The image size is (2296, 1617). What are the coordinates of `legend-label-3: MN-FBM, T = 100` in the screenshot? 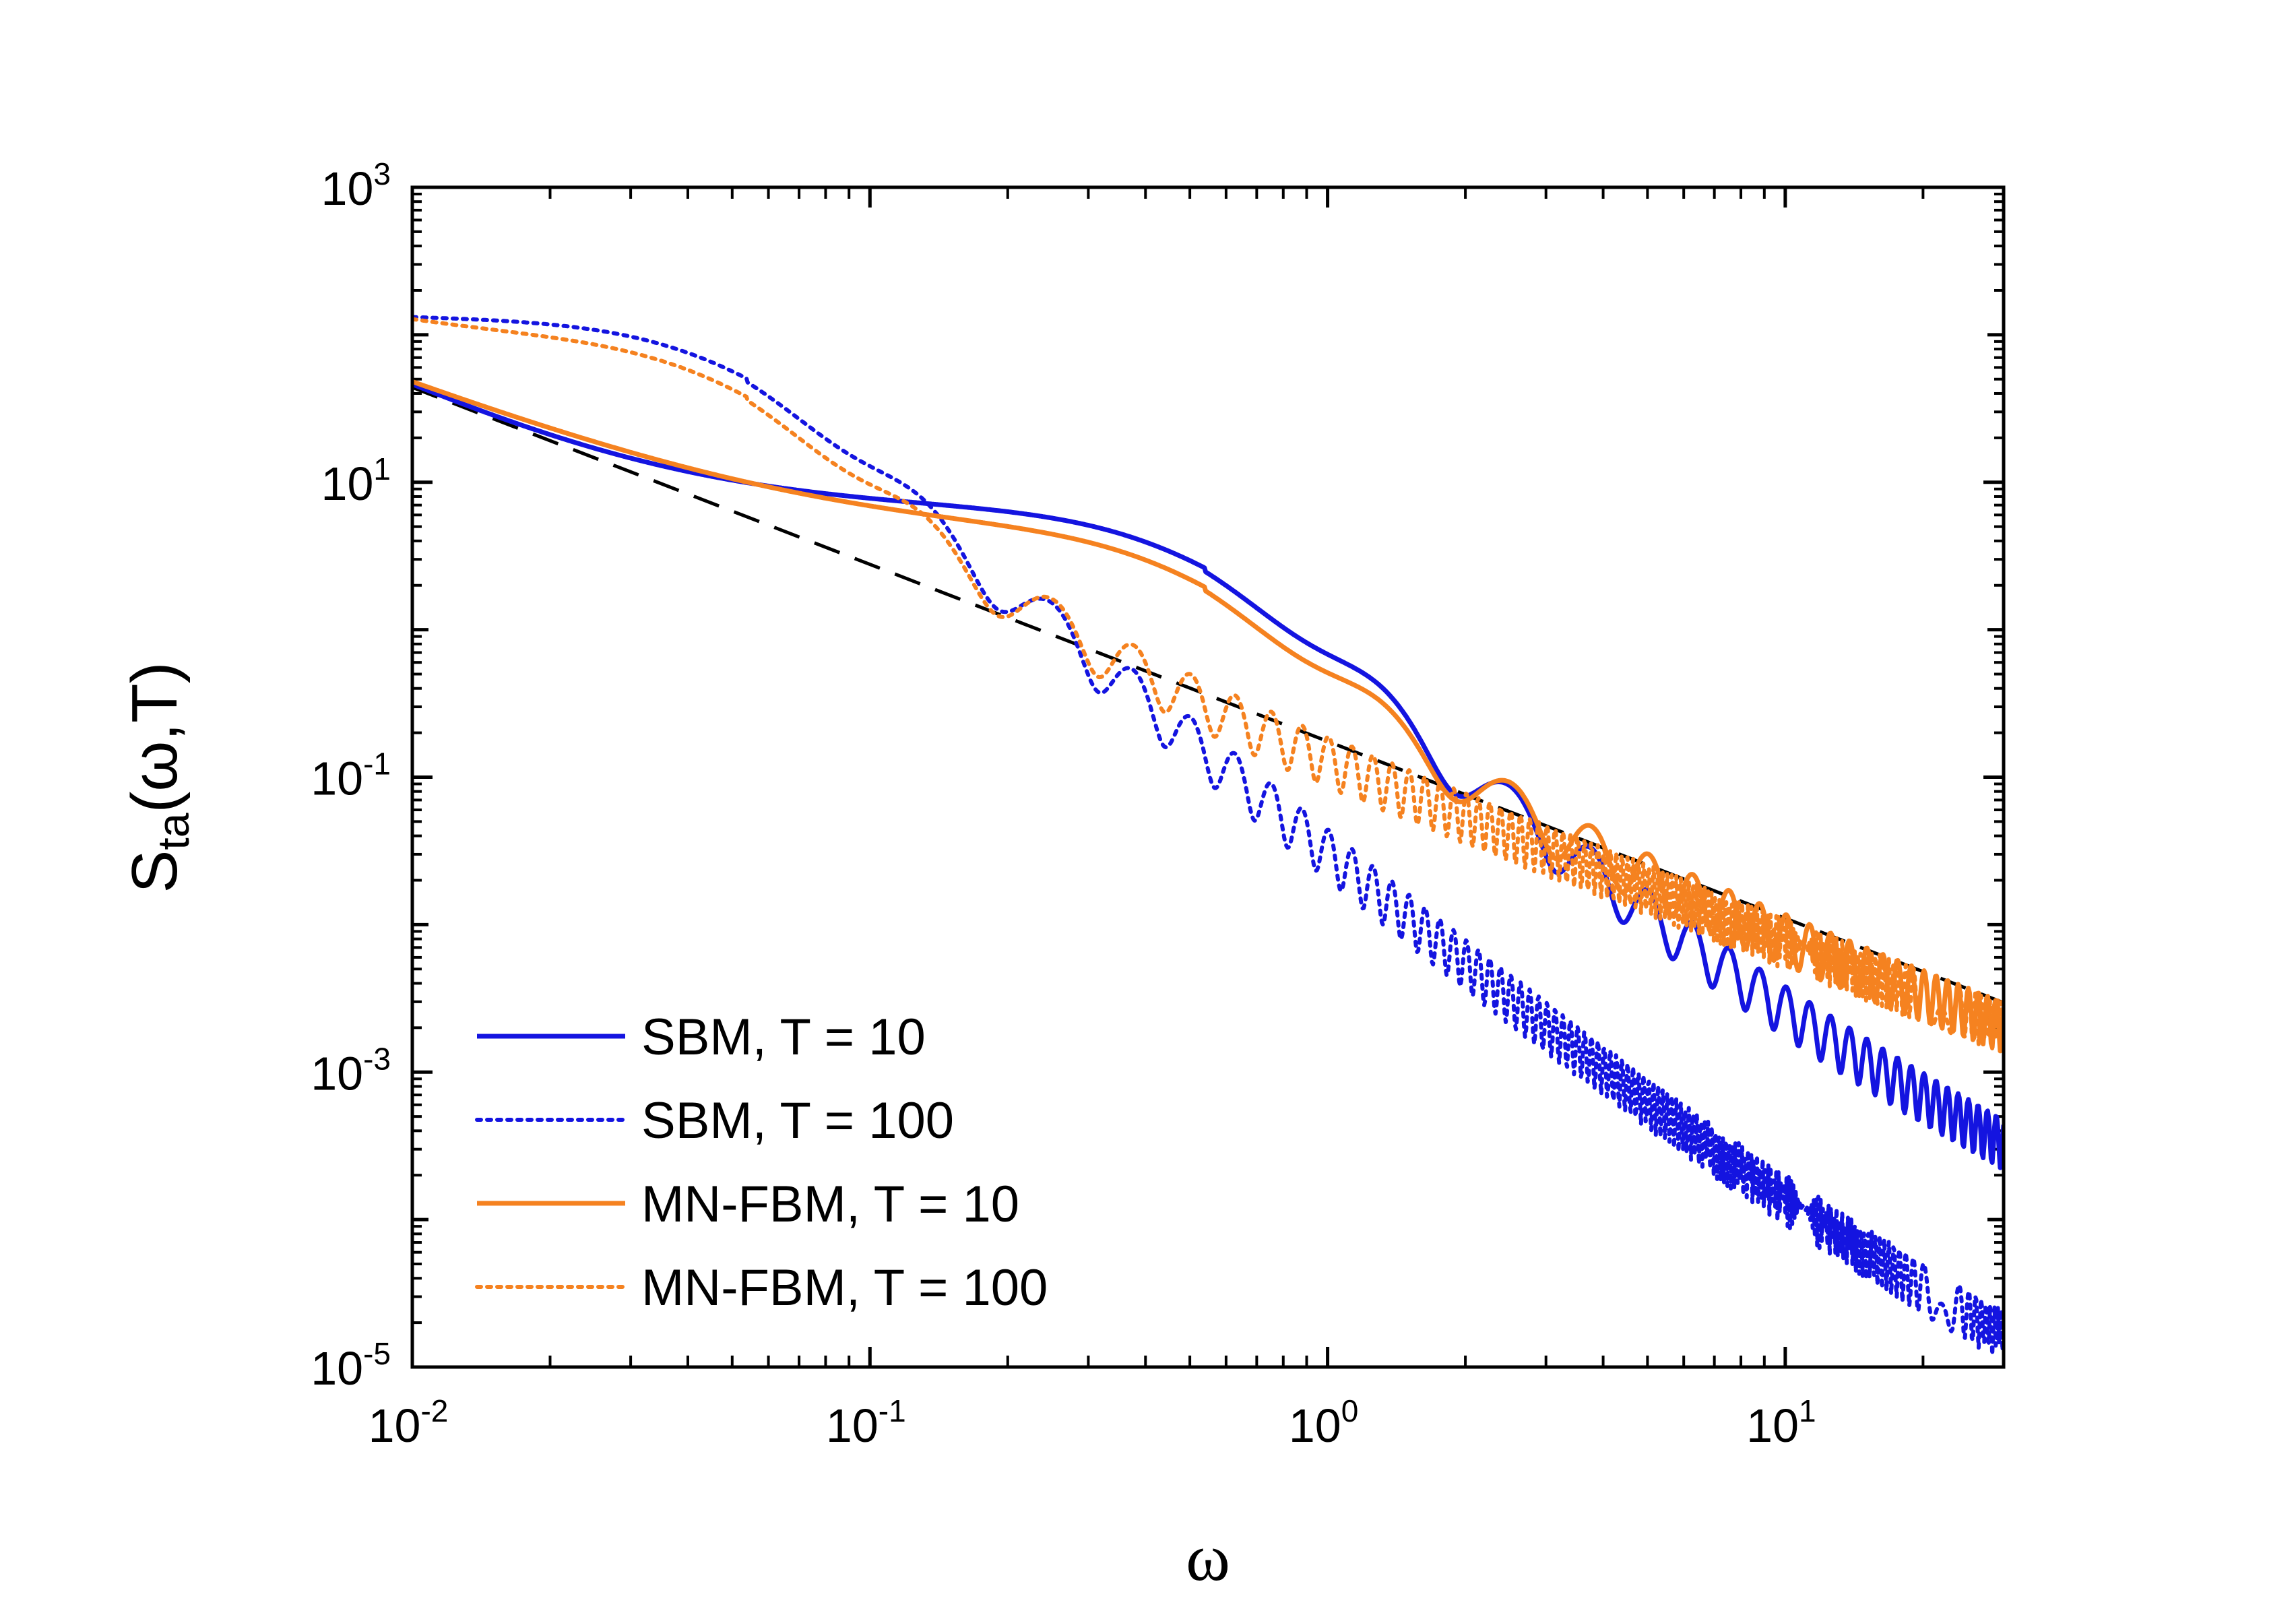 It's located at (844, 1288).